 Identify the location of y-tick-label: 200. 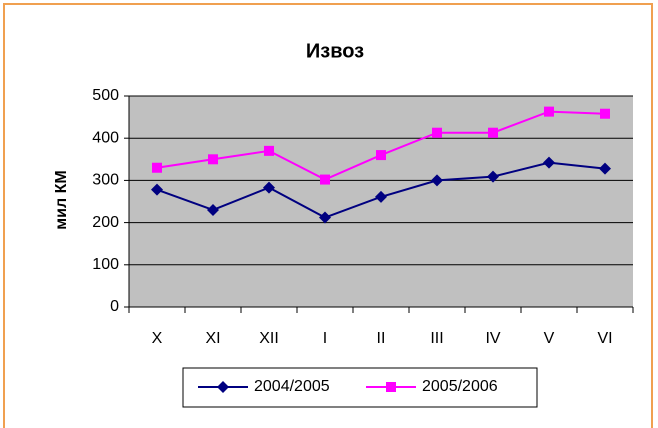
(105, 222).